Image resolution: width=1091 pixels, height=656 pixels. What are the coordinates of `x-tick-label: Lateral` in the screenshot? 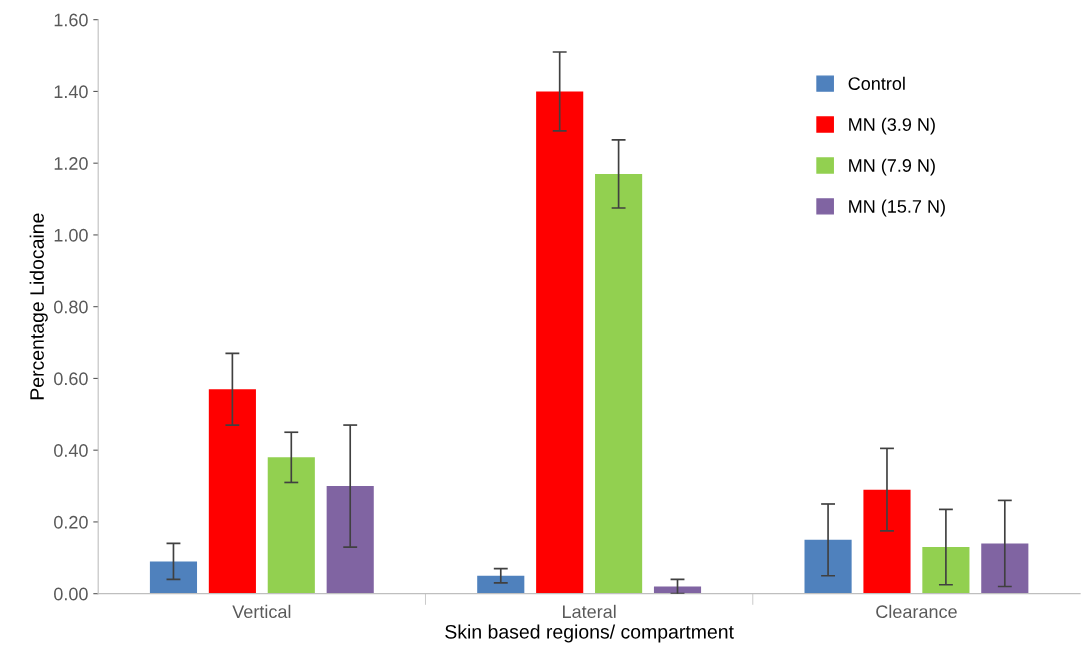 It's located at (589, 611).